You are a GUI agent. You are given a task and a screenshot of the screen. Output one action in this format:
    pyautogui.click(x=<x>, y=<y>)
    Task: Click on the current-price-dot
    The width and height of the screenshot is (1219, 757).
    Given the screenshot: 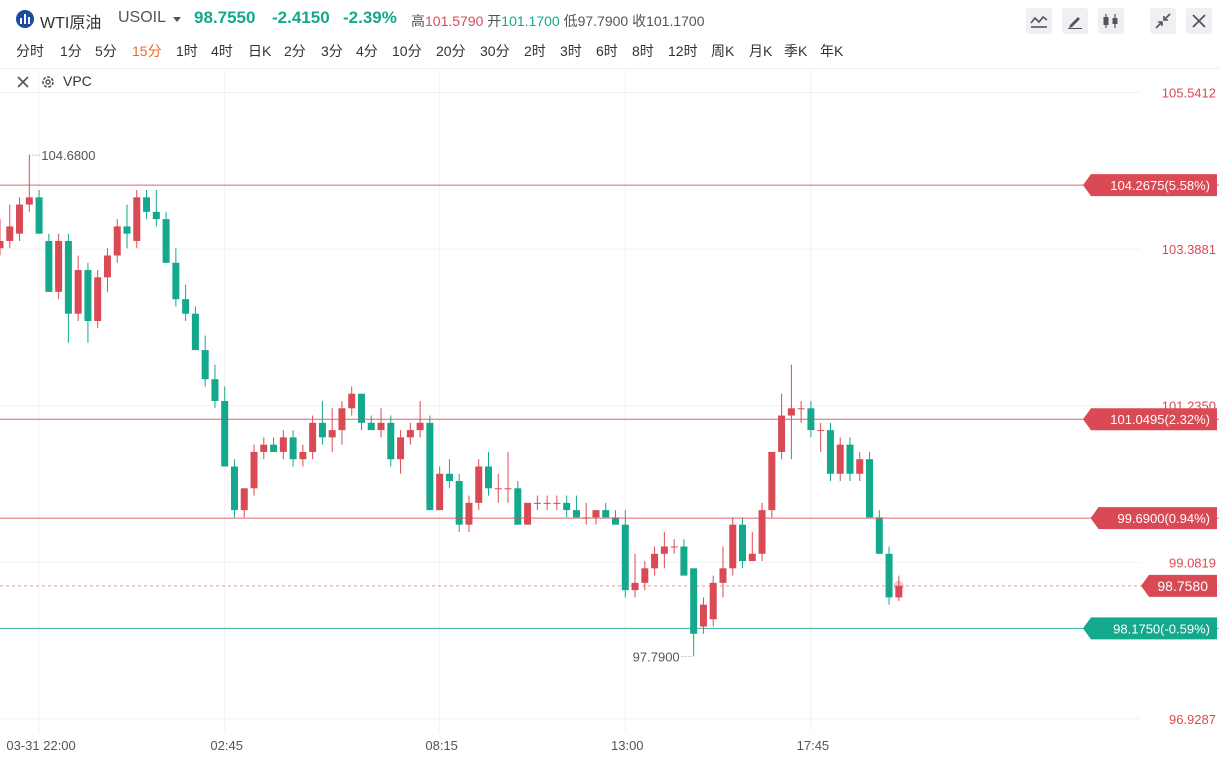 What is the action you would take?
    pyautogui.click(x=898, y=585)
    